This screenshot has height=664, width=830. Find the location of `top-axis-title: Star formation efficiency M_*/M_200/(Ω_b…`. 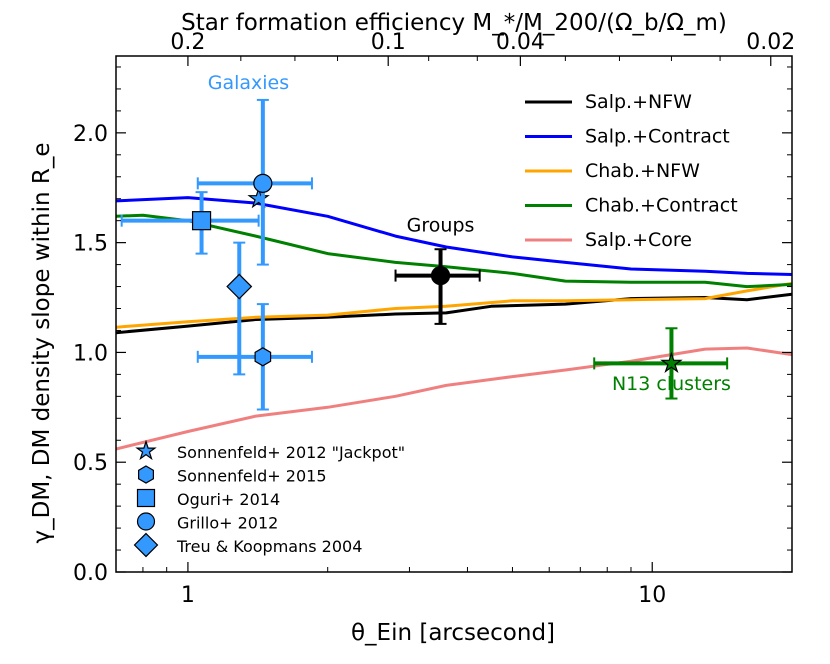

top-axis-title: Star formation efficiency M_*/M_200/(Ω_b… is located at coordinates (454, 23).